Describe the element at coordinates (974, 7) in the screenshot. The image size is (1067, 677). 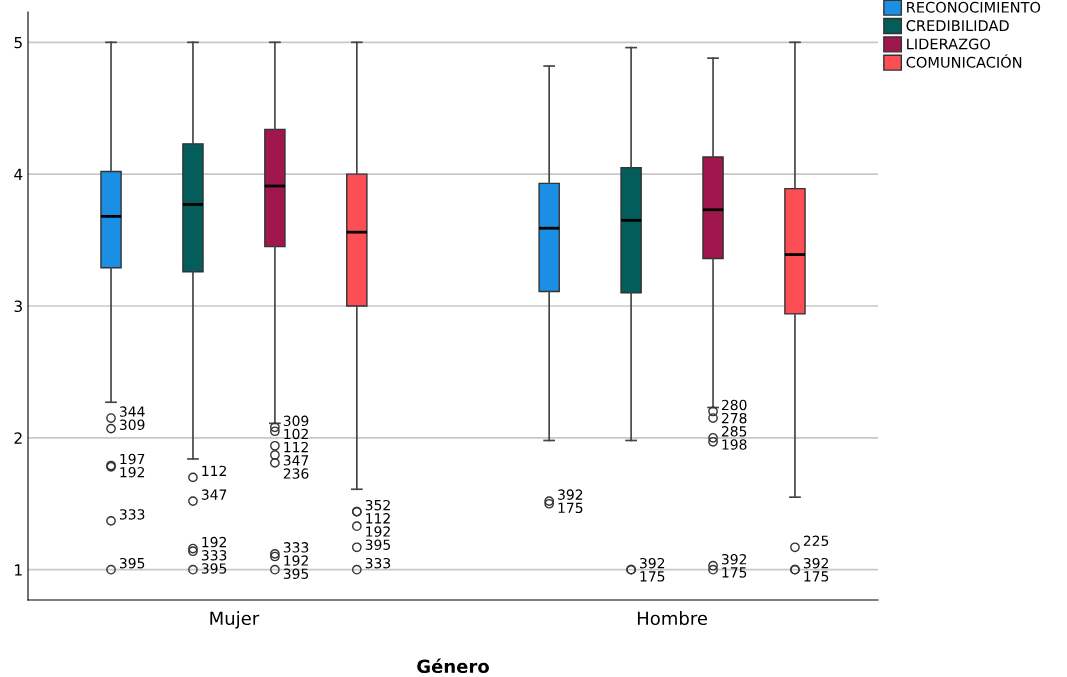
I see `legend-label: RECONOCIMIENTO` at that location.